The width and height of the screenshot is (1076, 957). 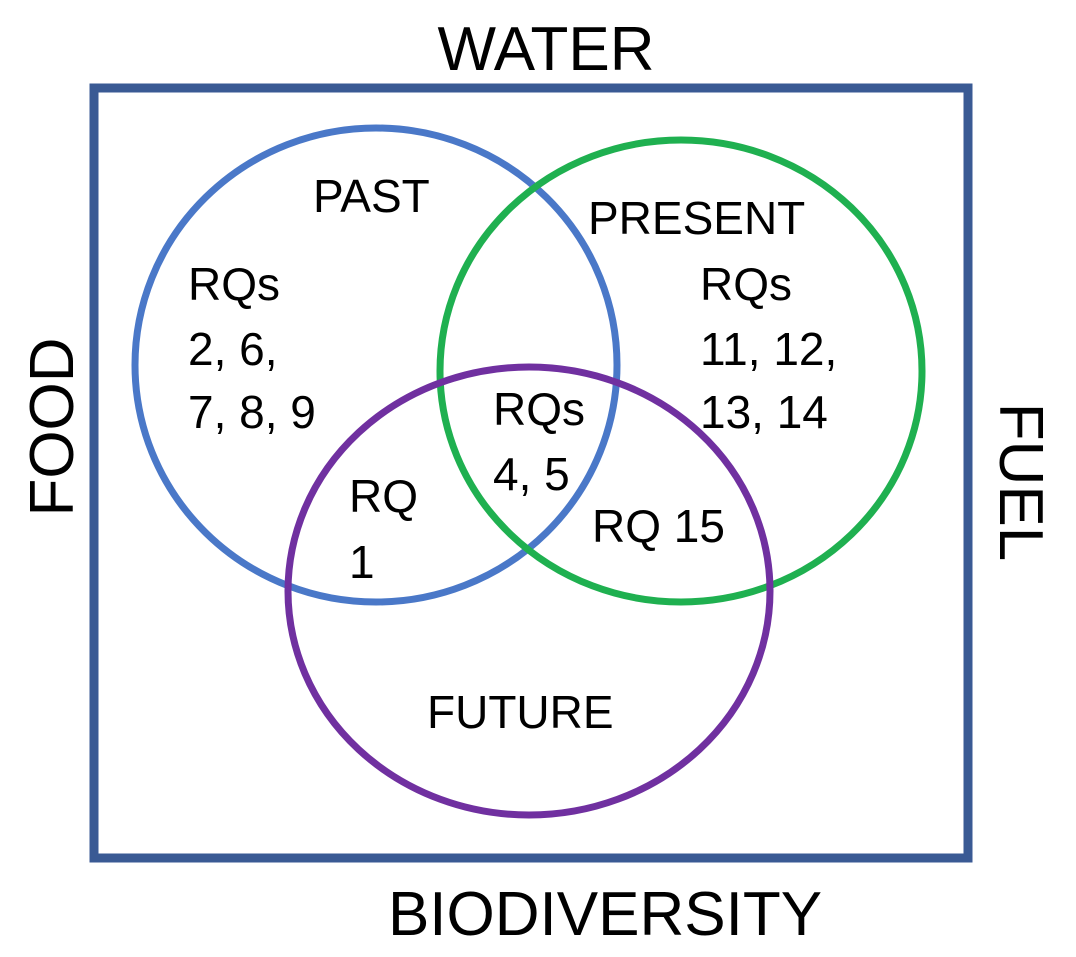 What do you see at coordinates (233, 349) in the screenshot?
I see `region-text: 2, 6,` at bounding box center [233, 349].